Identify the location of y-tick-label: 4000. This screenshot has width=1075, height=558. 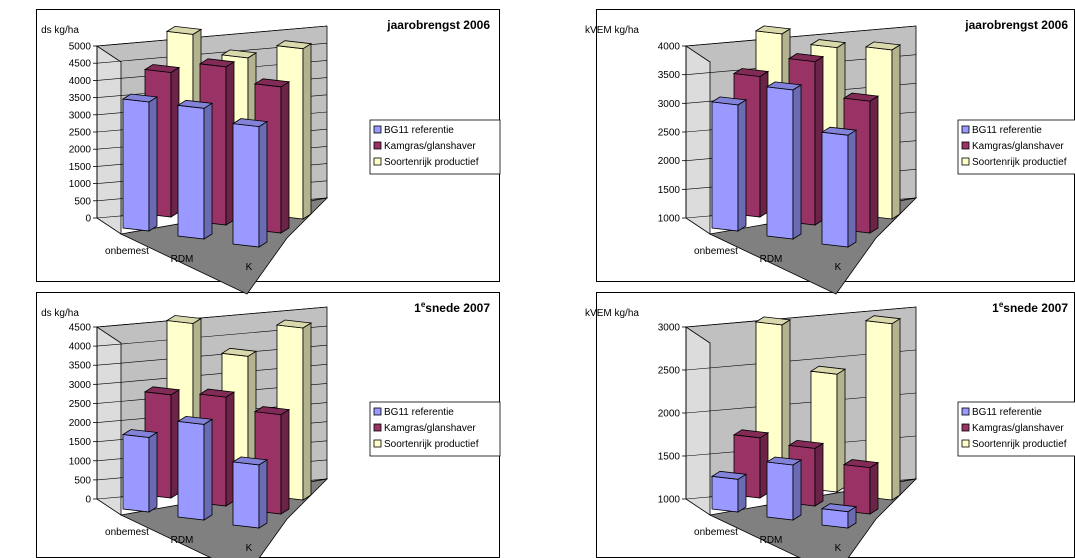
(80, 347).